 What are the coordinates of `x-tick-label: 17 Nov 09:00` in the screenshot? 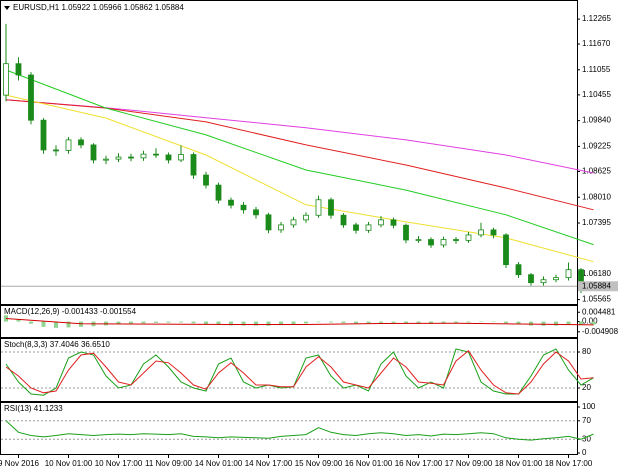 It's located at (469, 463).